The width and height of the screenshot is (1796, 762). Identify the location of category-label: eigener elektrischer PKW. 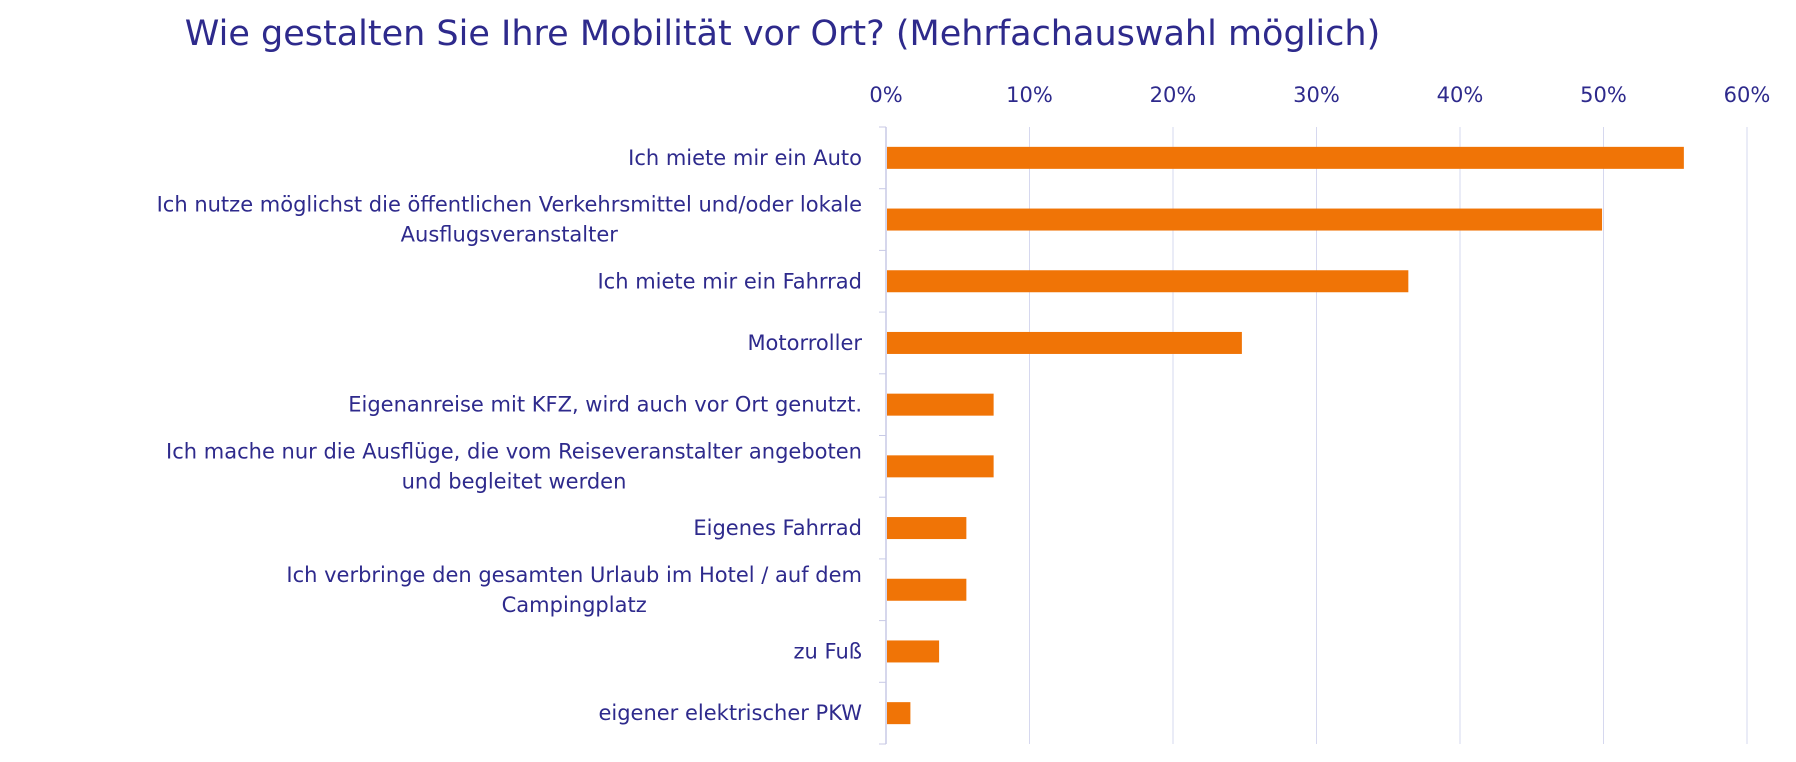
(730, 713).